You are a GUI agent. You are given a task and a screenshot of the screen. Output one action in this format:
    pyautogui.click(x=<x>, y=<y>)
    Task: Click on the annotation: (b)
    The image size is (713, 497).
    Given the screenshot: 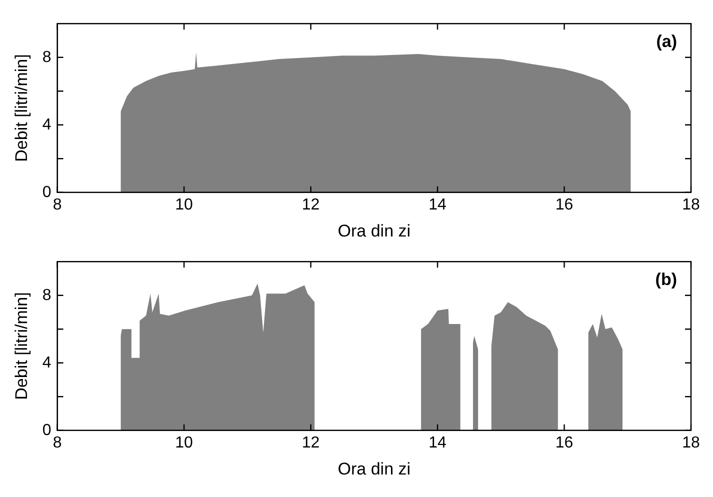 What is the action you would take?
    pyautogui.click(x=666, y=279)
    